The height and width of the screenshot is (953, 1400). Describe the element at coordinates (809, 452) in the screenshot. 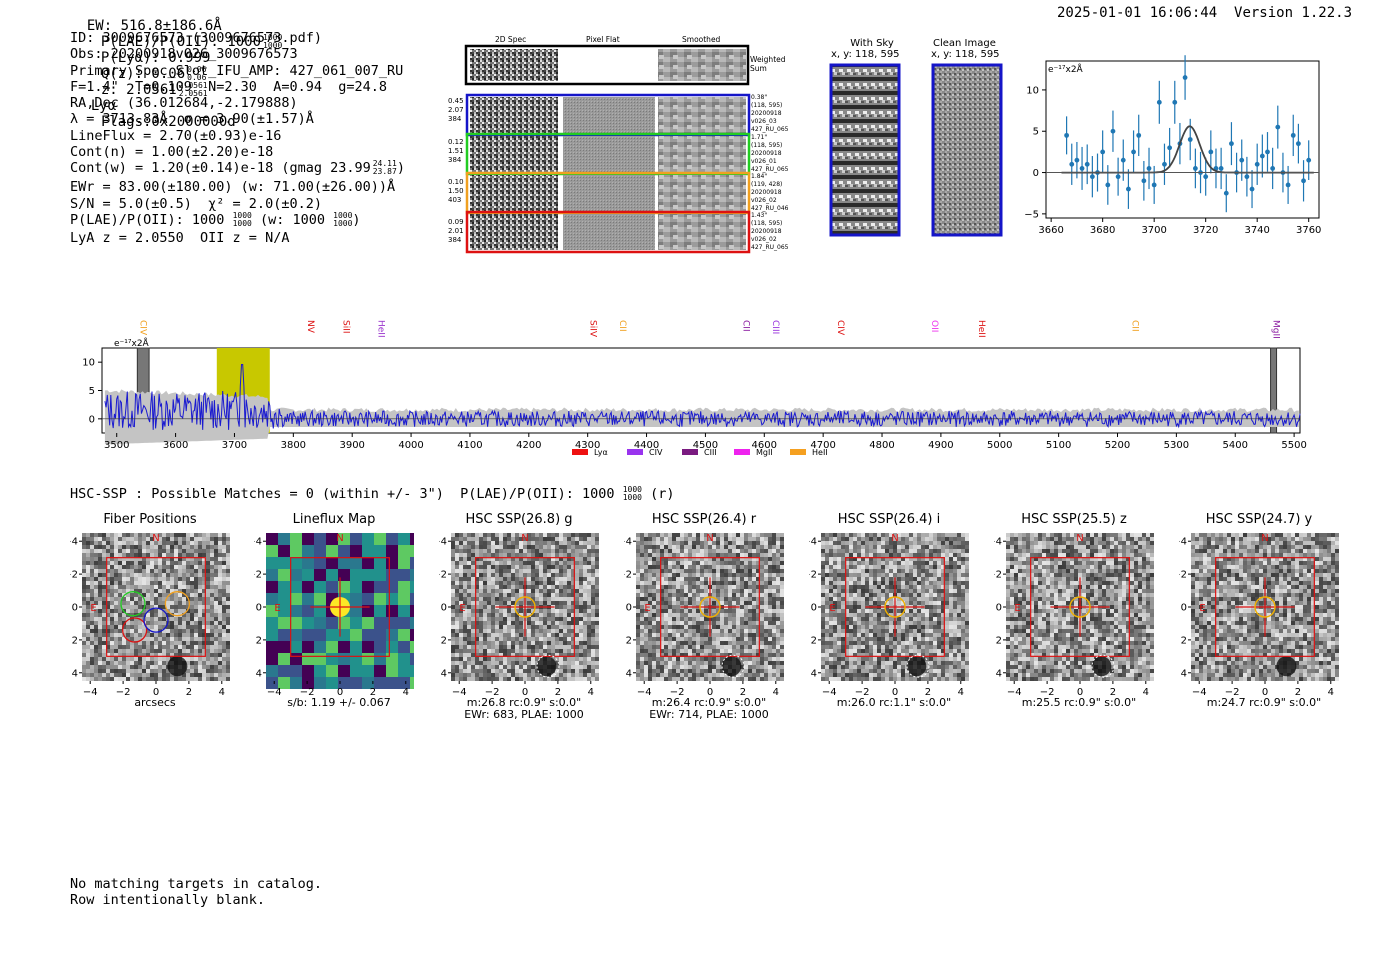

I see `legend-entry: HeII` at that location.